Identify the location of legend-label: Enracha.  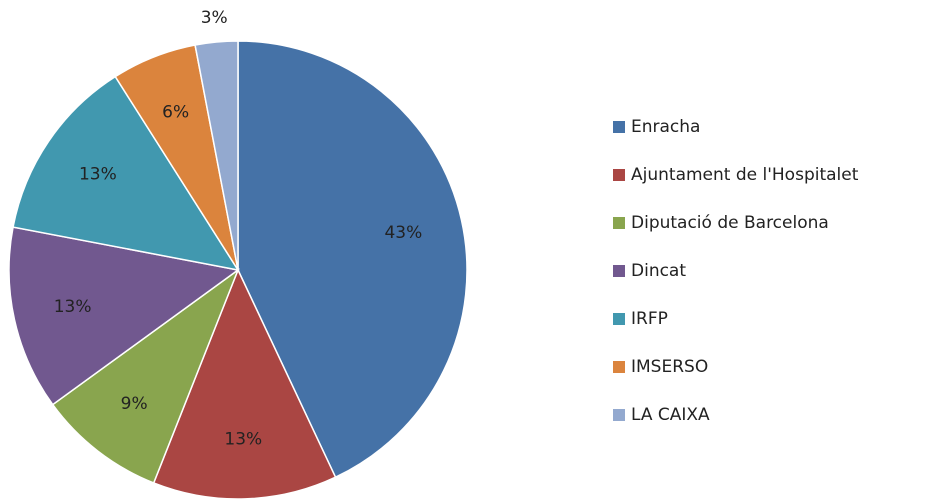
(665, 127).